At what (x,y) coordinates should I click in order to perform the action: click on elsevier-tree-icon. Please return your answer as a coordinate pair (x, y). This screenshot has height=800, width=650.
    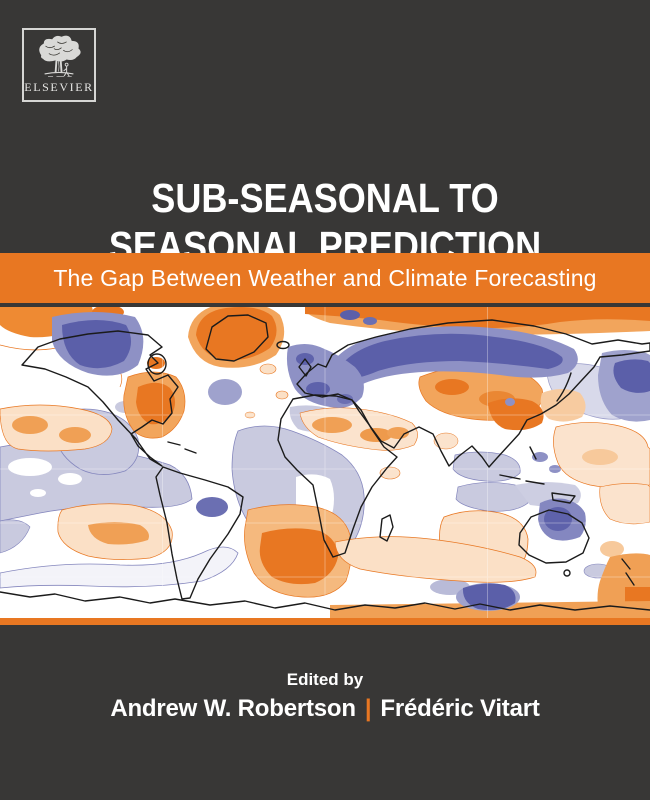
    Looking at the image, I should click on (60, 56).